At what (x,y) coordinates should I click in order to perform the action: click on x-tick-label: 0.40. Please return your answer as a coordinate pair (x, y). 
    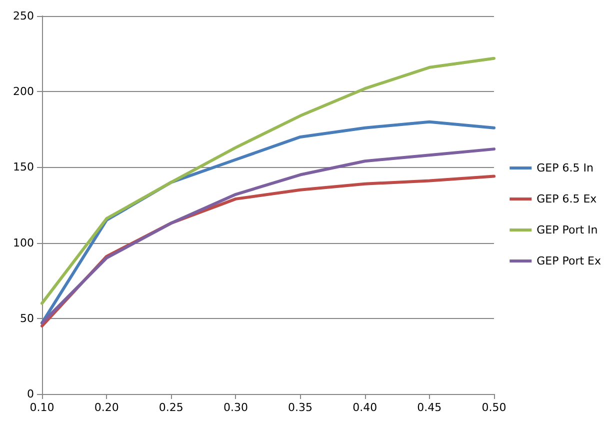
    Looking at the image, I should click on (365, 407).